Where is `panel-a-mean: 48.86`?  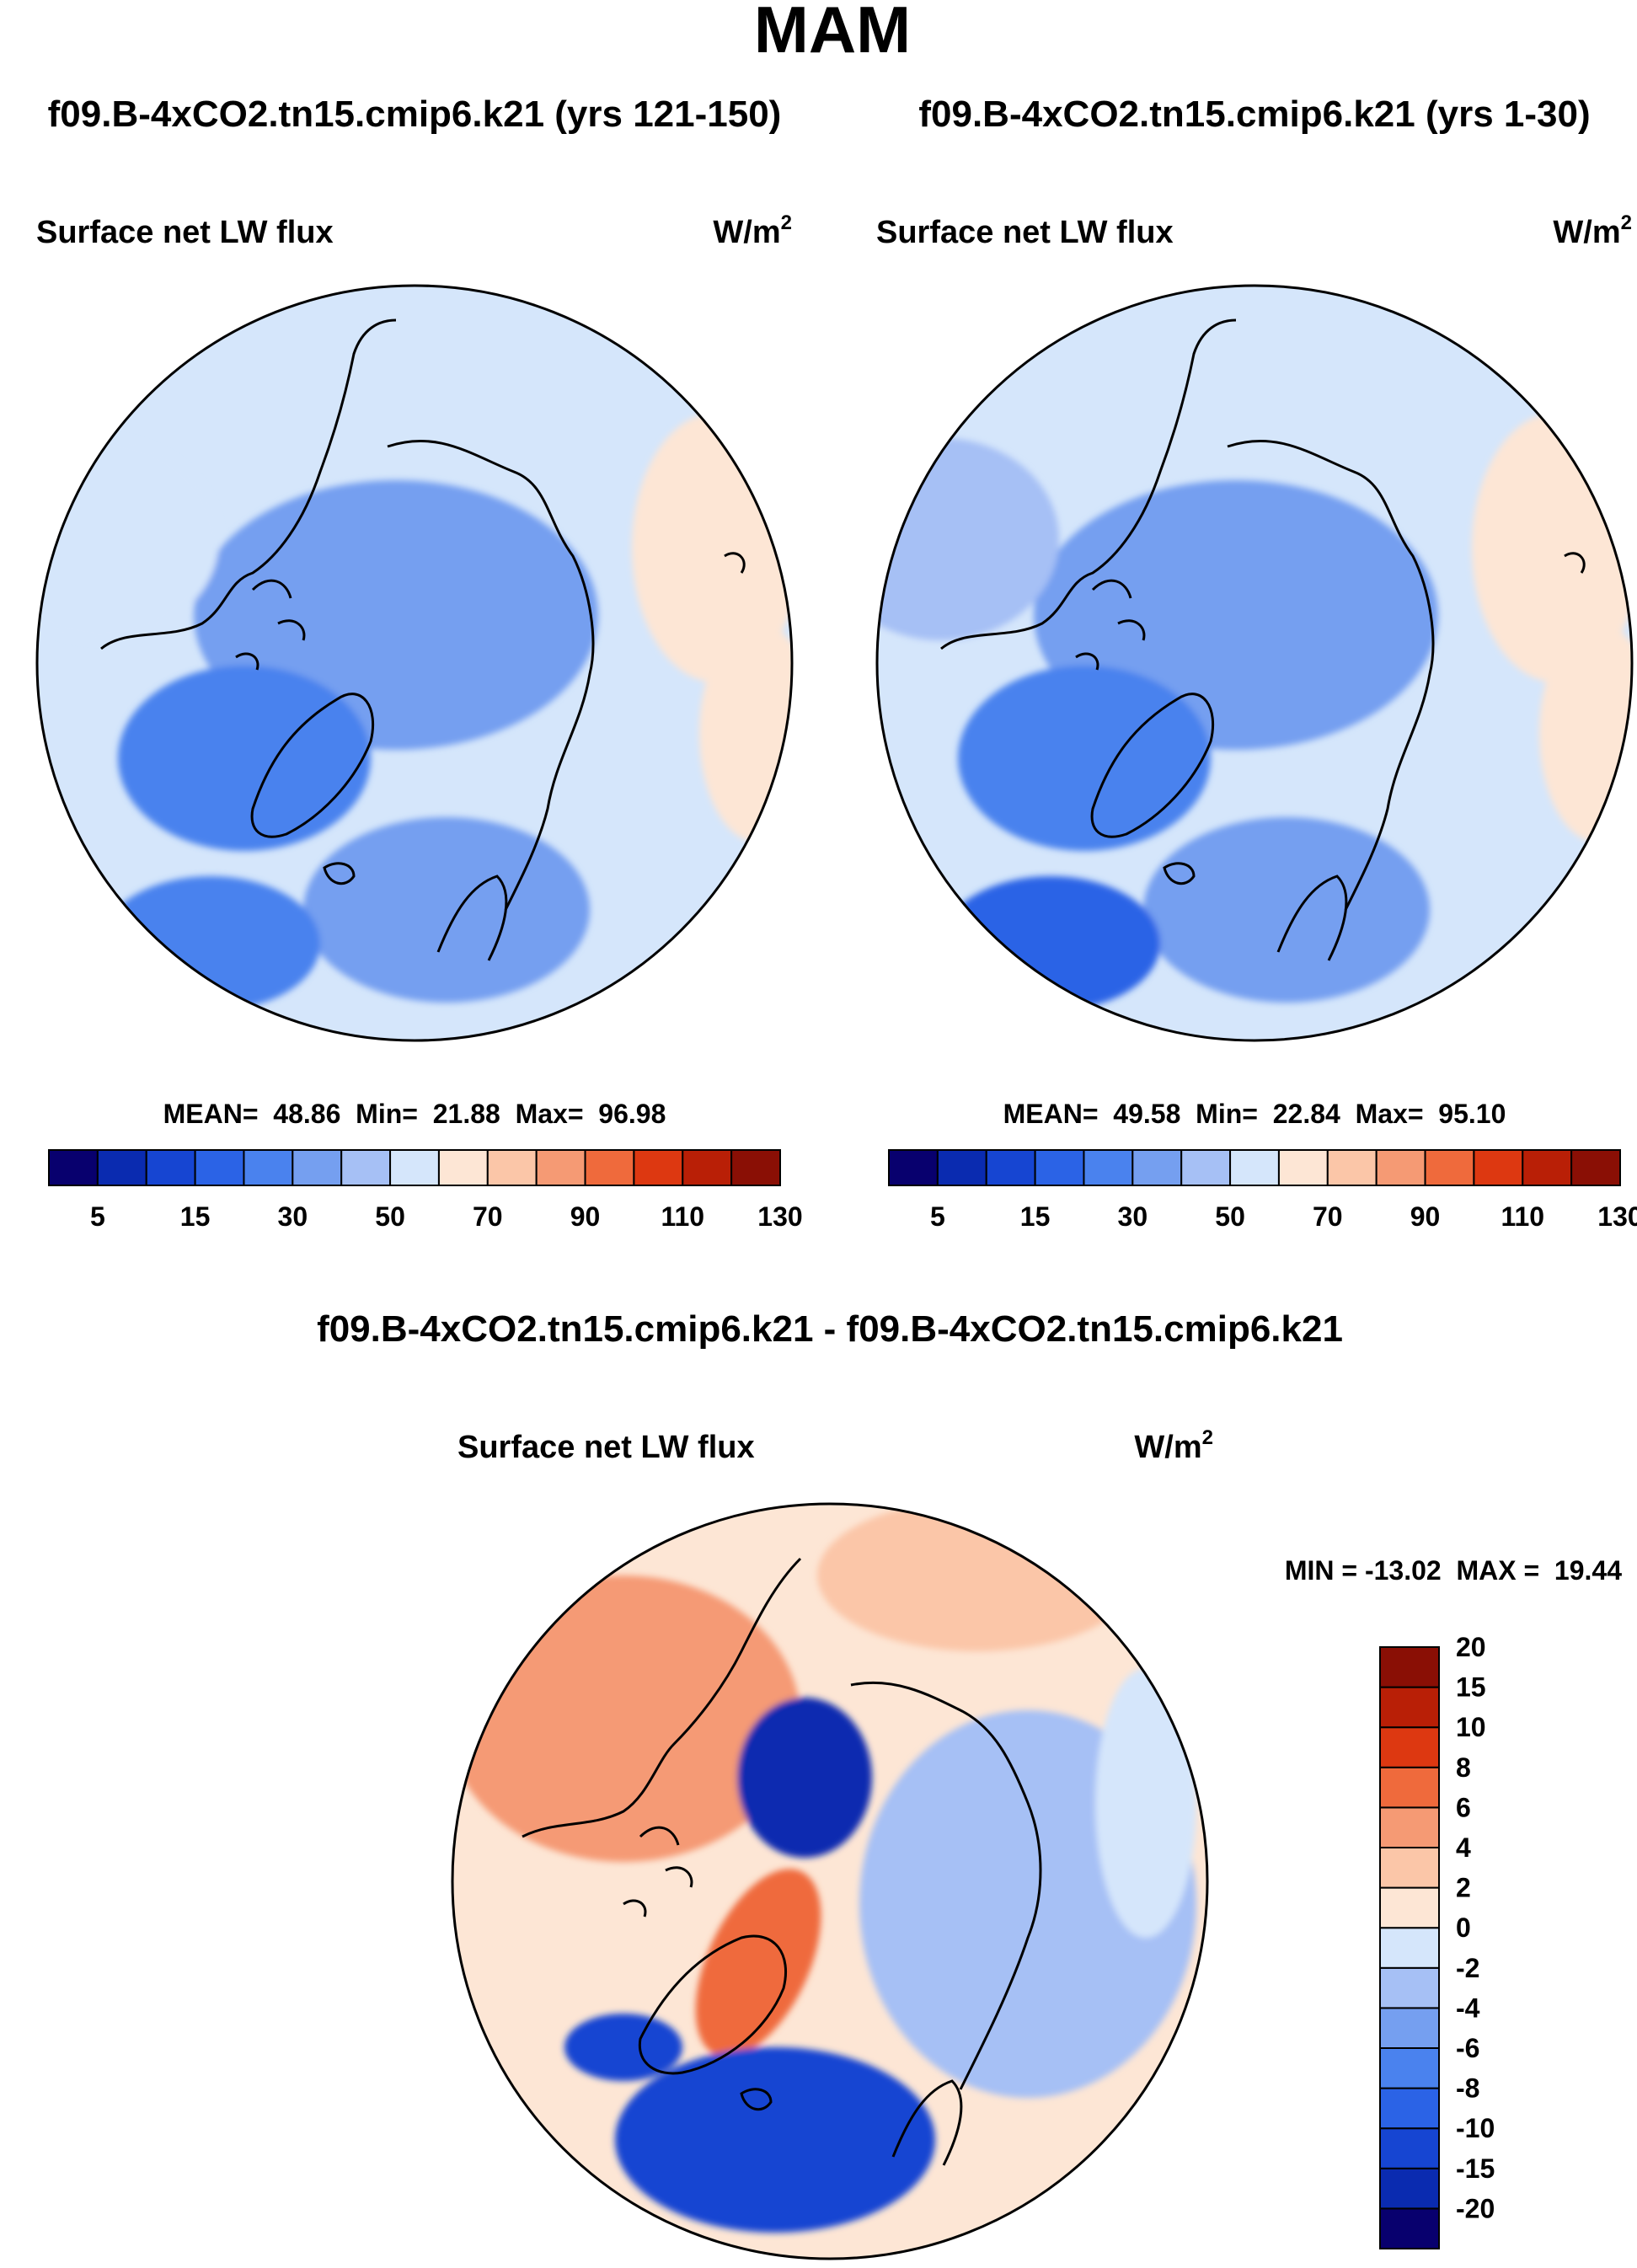 panel-a-mean: 48.86 is located at coordinates (307, 1114).